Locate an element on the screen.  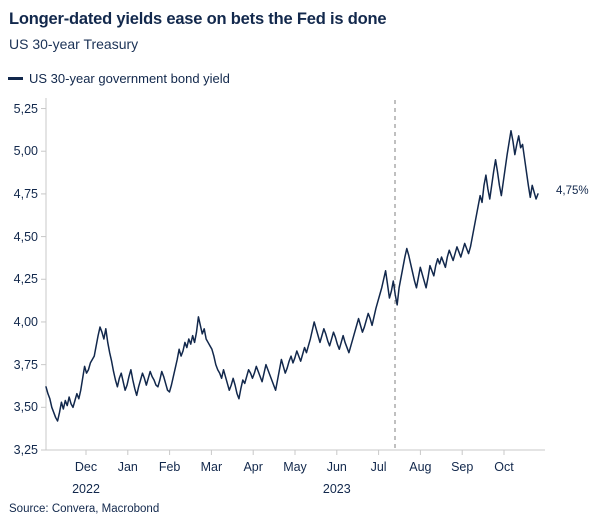
chart-subtitle: US 30-year Treasury is located at coordinates (74, 44).